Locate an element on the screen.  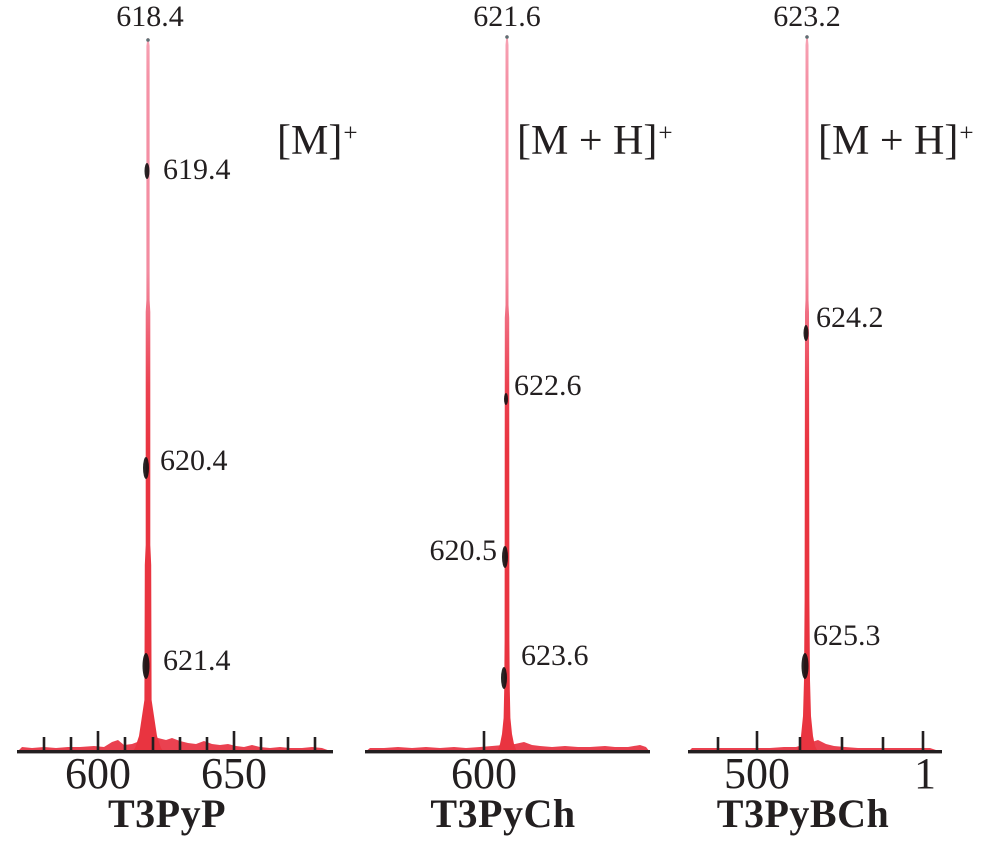
axis-tick-label: 500 is located at coordinates (757, 773).